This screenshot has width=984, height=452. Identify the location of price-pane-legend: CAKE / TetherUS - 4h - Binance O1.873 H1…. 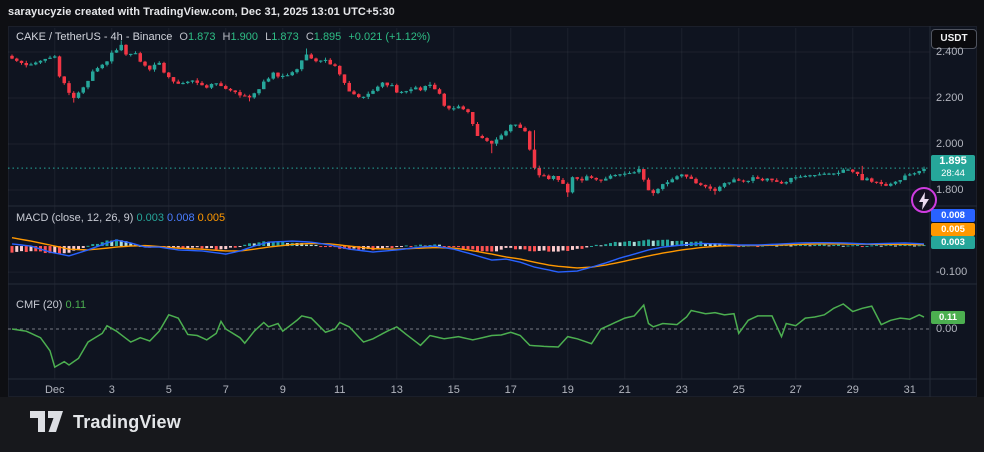
(223, 37).